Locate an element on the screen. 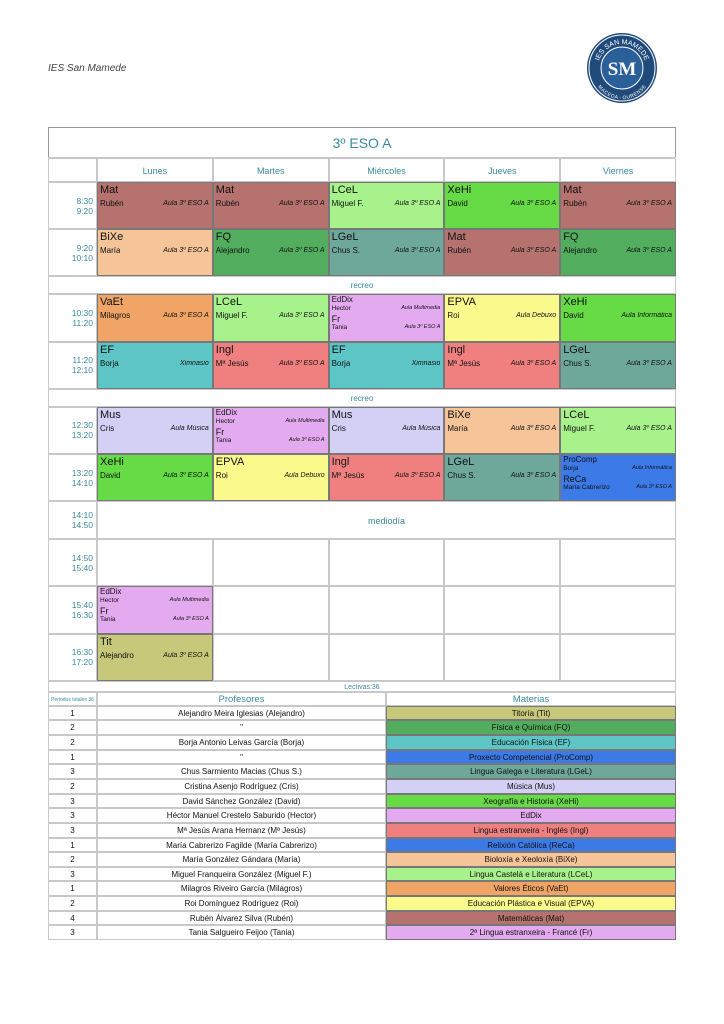 This screenshot has height=1024, width=724. subject-code: Mus is located at coordinates (342, 414).